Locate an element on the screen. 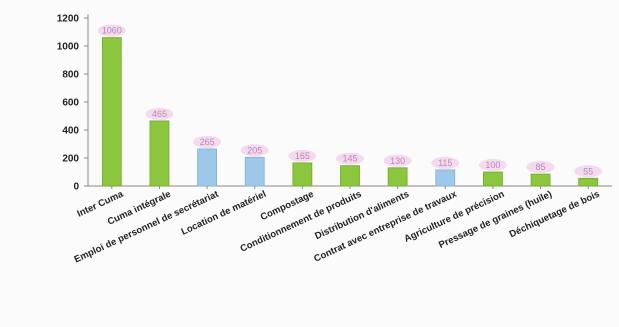  data-label: 205 is located at coordinates (254, 150).